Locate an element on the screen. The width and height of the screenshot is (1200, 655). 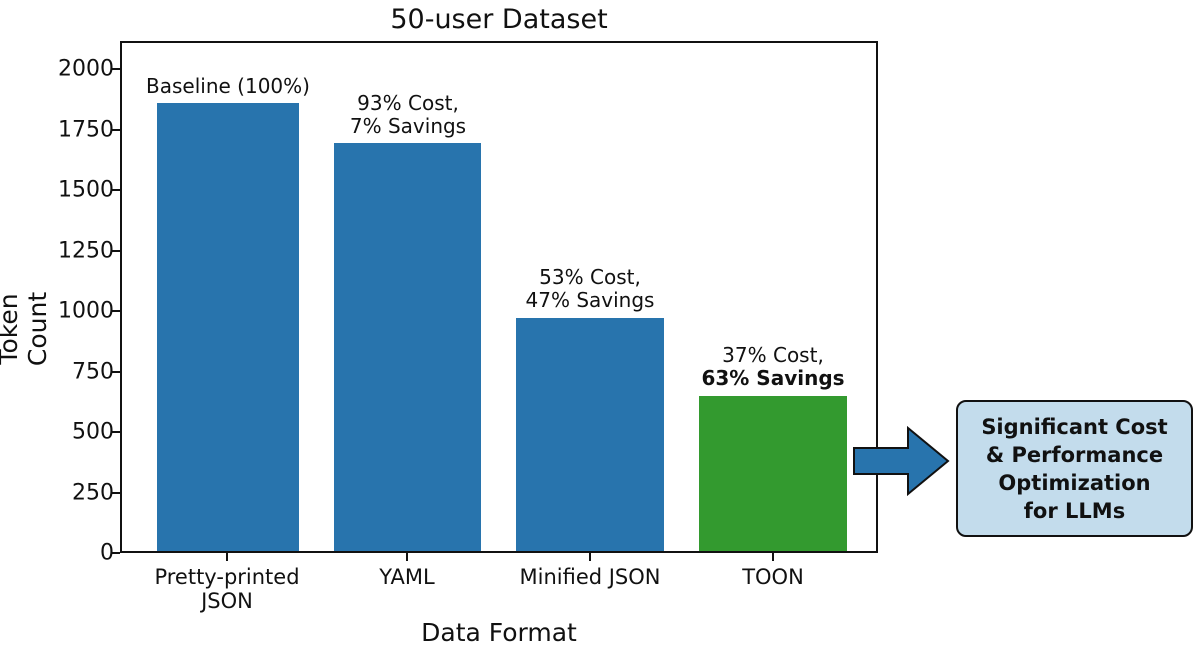
x-tick-line: Minified JSON is located at coordinates (590, 577).